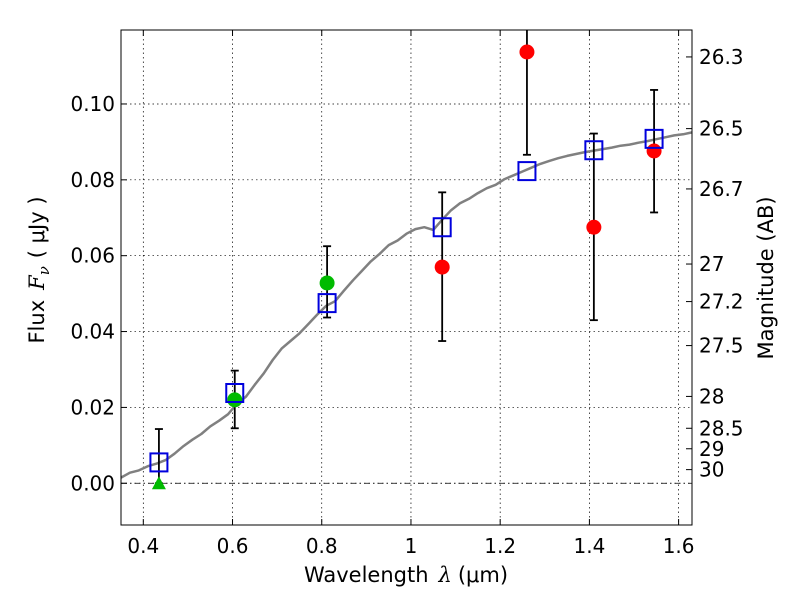  I want to click on right-tick-label: 27.2, so click(721, 302).